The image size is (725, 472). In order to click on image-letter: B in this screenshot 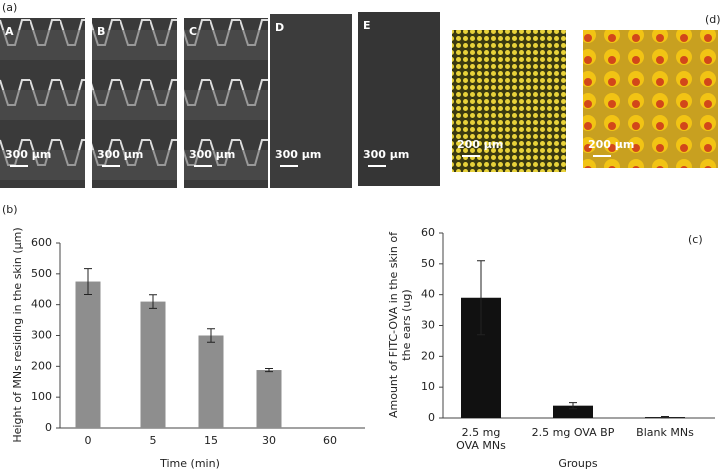, I will do `click(101, 31)`.